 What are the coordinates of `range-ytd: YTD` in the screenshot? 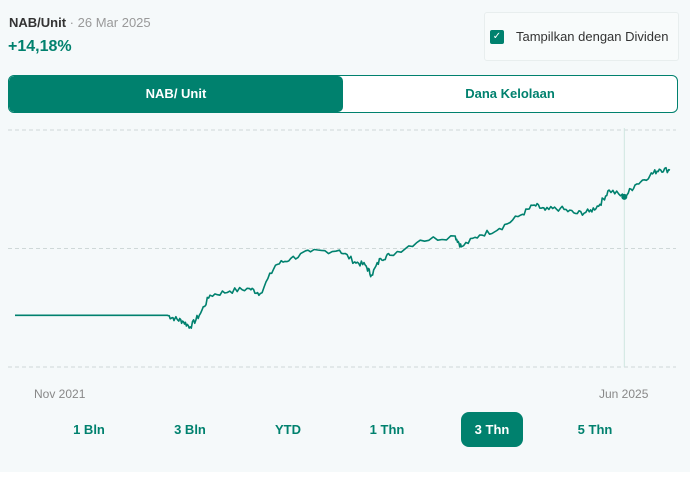 It's located at (288, 429).